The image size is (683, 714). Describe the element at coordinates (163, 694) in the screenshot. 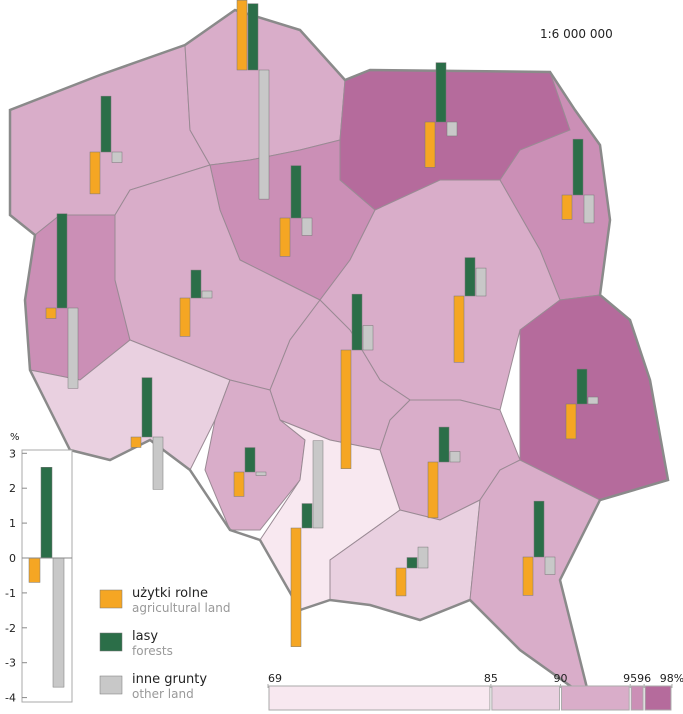

I see `legend-sublabel: other land` at that location.